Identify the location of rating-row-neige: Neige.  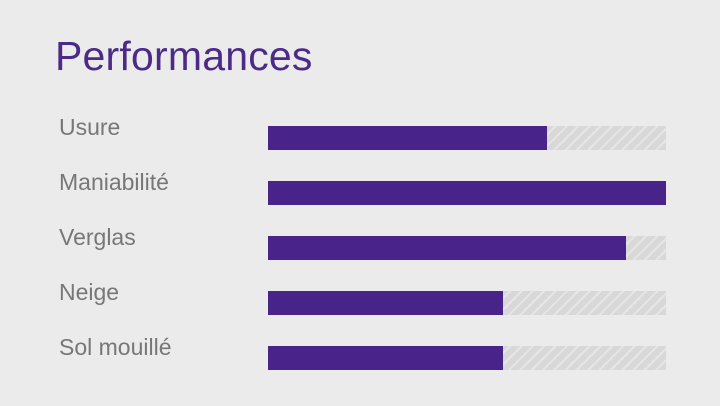
(360, 298).